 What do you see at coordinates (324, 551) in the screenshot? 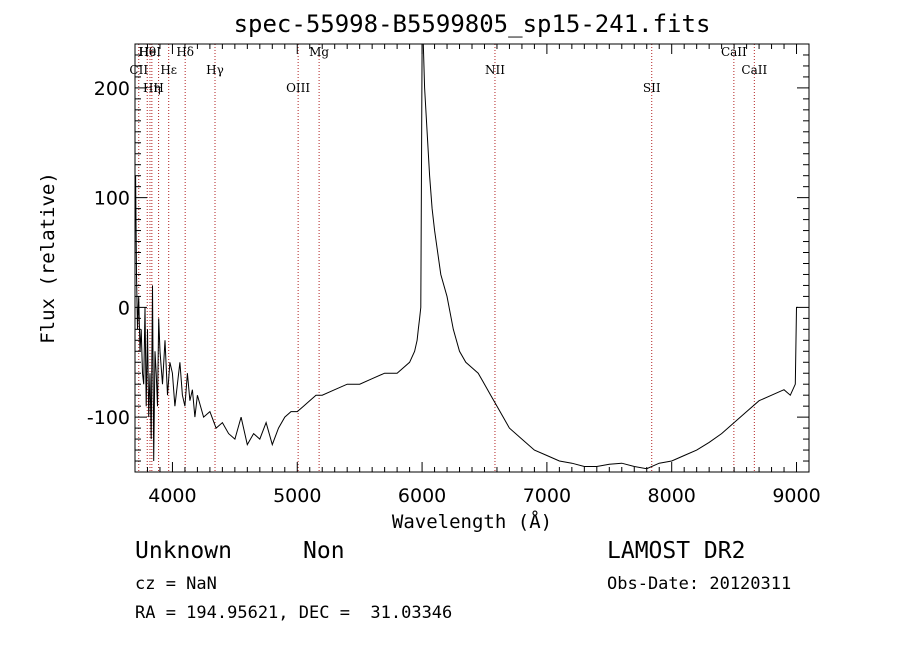
I see `object-subclass: Non` at bounding box center [324, 551].